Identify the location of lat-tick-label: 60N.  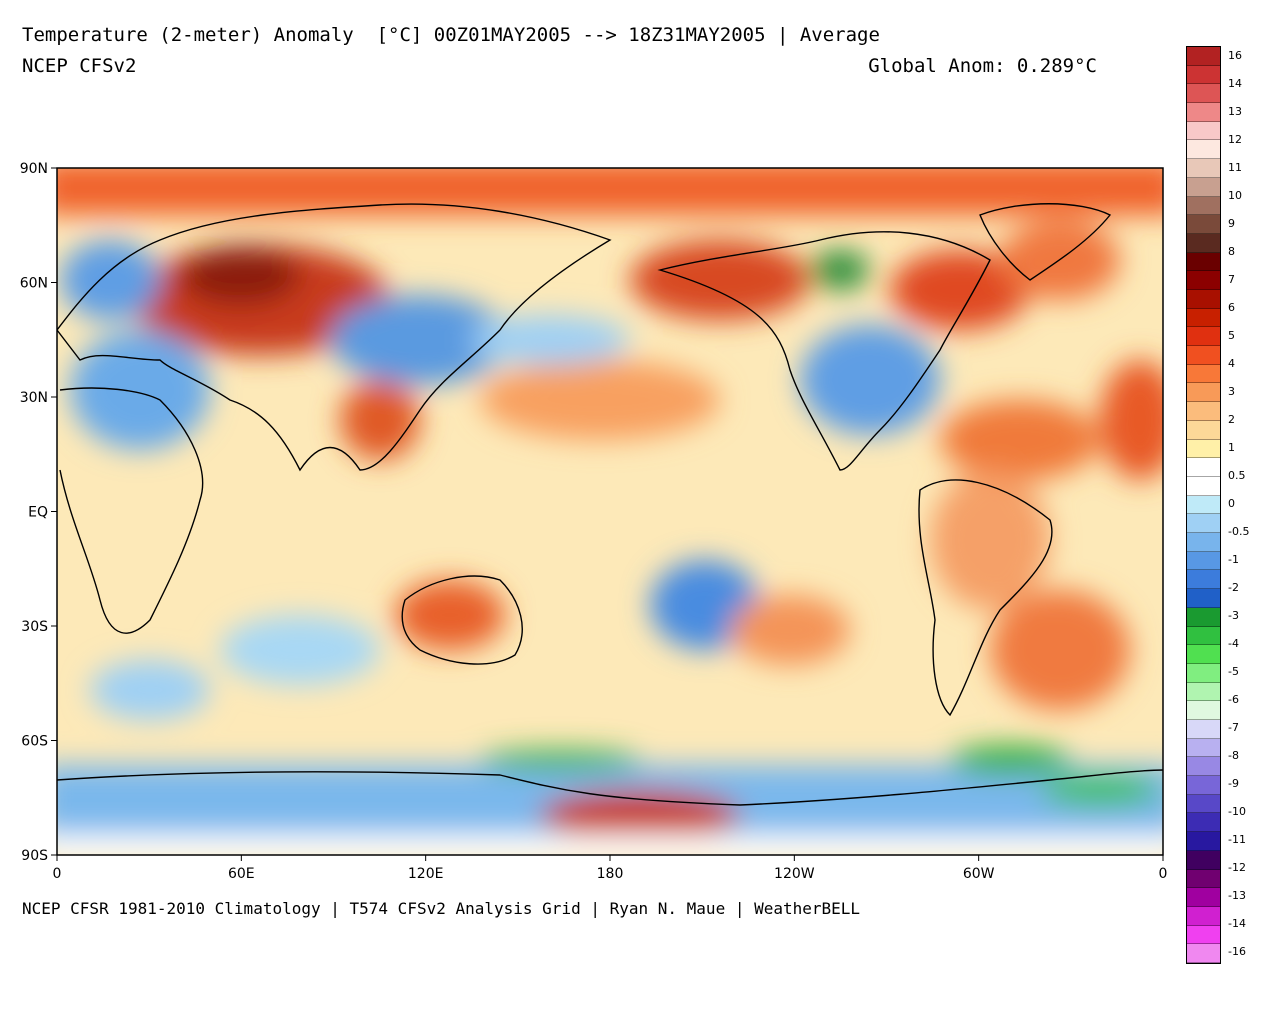
(34, 284).